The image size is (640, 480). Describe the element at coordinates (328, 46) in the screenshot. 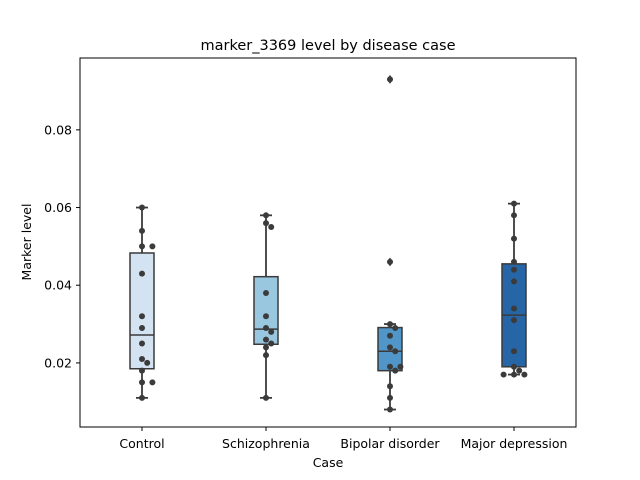

I see `chart-title: marker_3369 level by disease case` at that location.